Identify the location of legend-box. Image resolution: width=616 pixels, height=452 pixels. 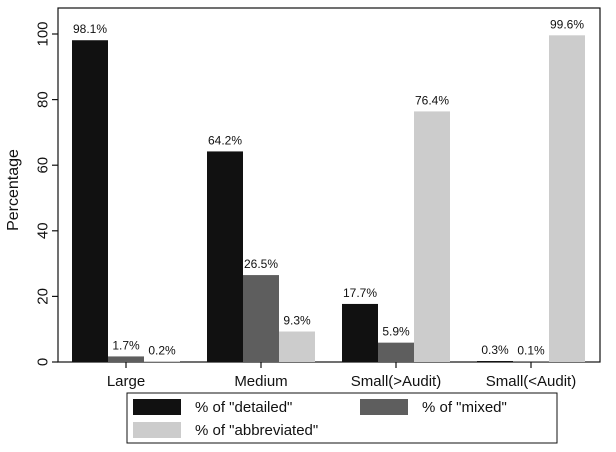
(342, 418).